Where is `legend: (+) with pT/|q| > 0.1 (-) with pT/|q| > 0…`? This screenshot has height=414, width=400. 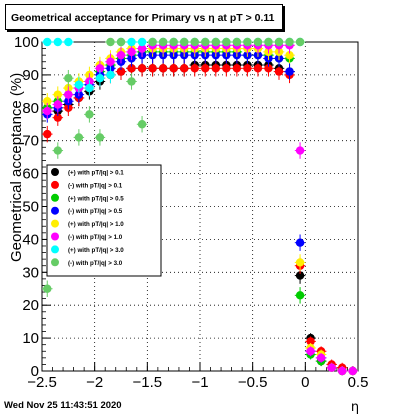 legend: (+) with pT/|q| > 0.1 (-) with pT/|q| > 0… is located at coordinates (104, 220).